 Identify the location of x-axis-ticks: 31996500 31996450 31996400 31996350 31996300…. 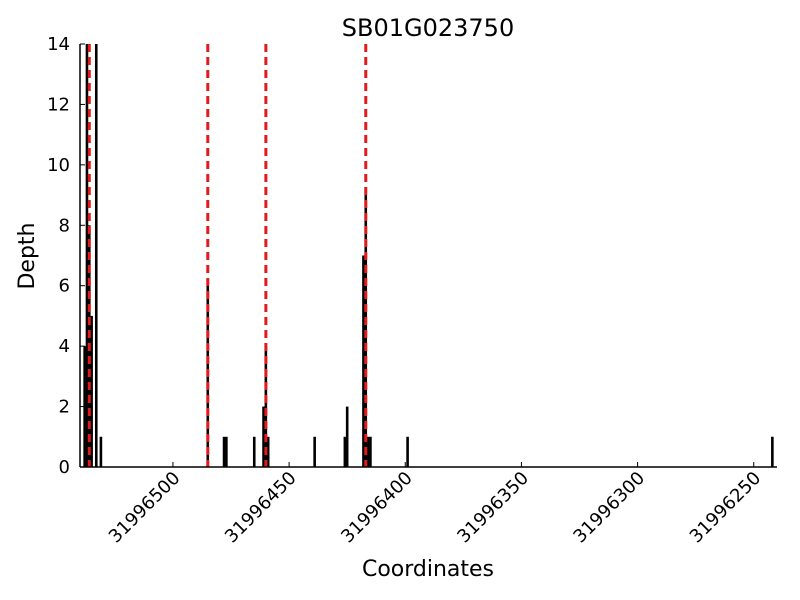
(435, 504).